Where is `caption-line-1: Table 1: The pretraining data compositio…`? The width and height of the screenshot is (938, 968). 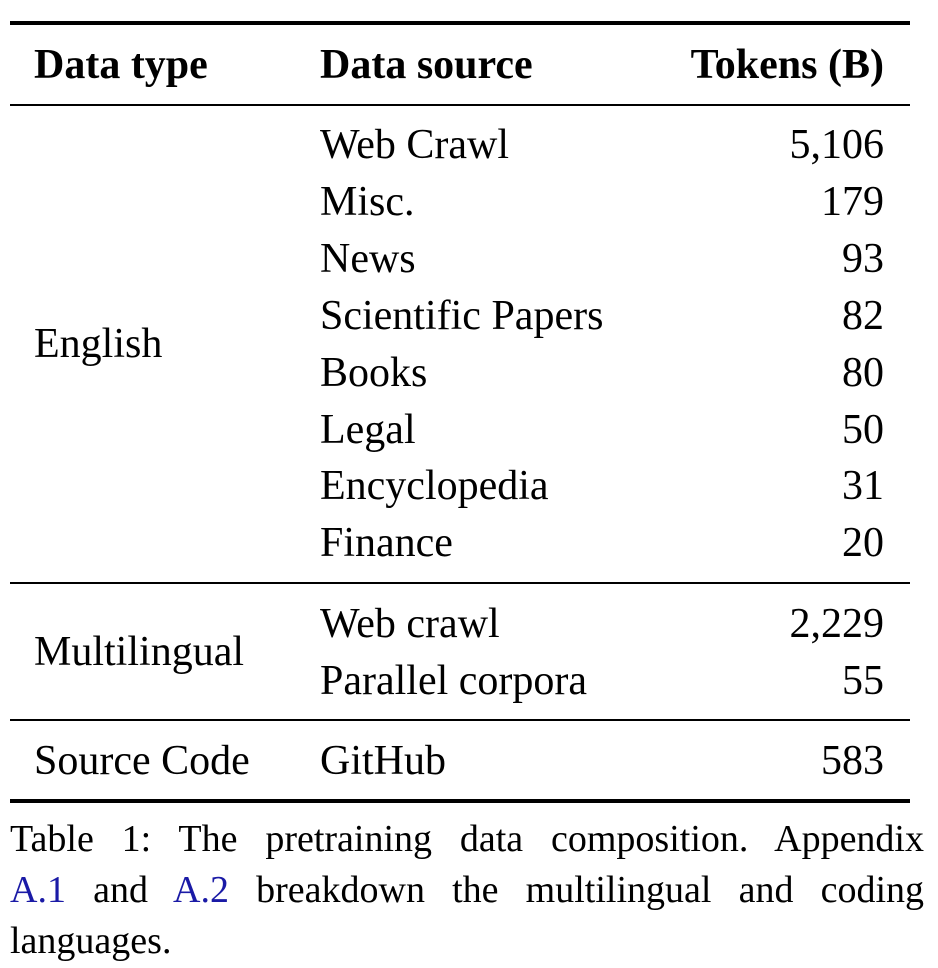 caption-line-1: Table 1: The pretraining data compositio… is located at coordinates (467, 839).